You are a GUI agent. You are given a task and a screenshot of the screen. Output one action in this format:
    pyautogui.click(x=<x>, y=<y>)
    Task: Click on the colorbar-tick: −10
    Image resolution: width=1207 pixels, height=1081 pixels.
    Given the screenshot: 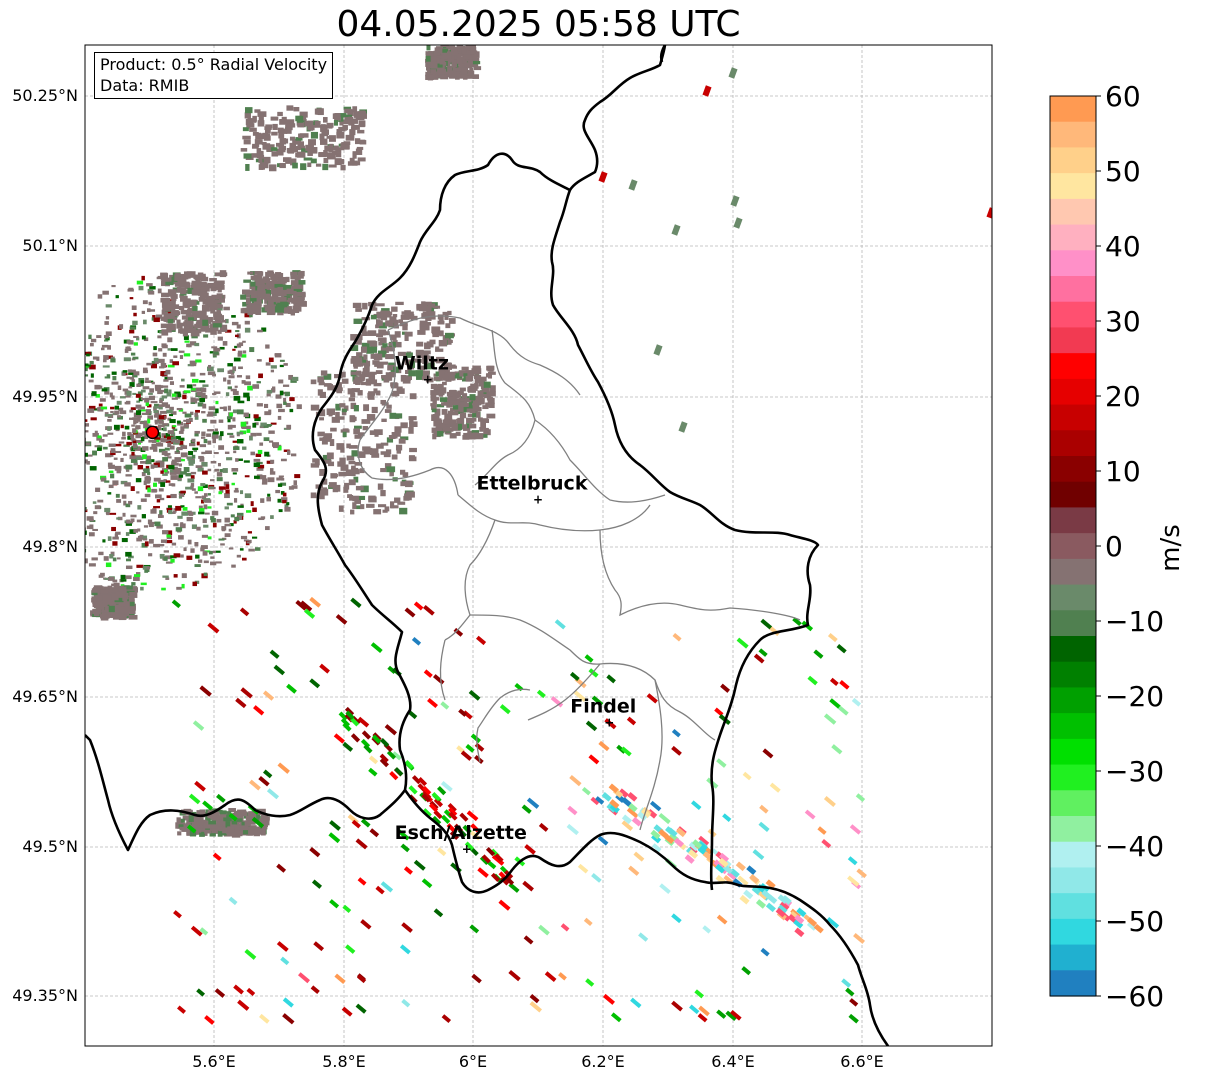 What is the action you would take?
    pyautogui.click(x=1134, y=621)
    